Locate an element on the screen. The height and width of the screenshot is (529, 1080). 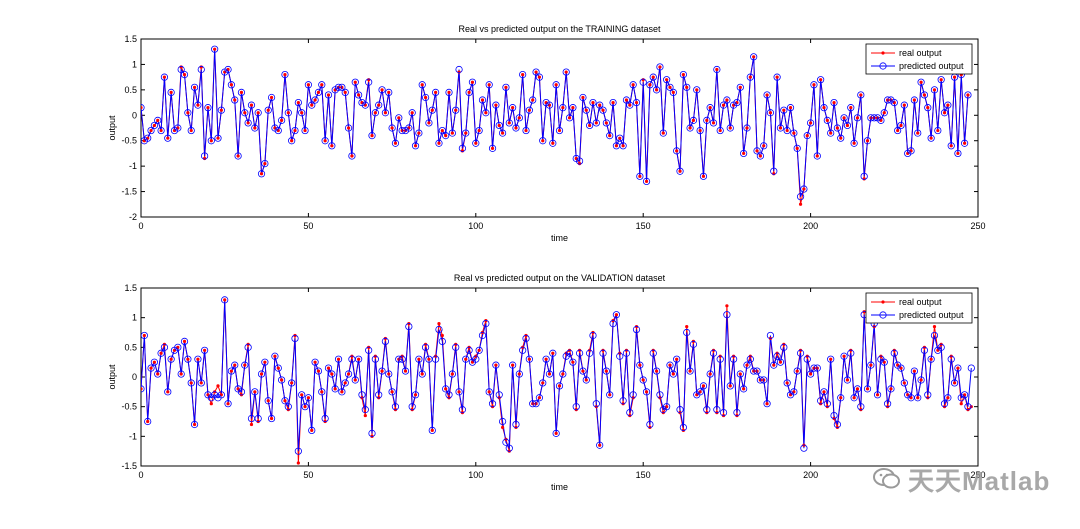
legend: real output predicted output is located at coordinates (919, 59).